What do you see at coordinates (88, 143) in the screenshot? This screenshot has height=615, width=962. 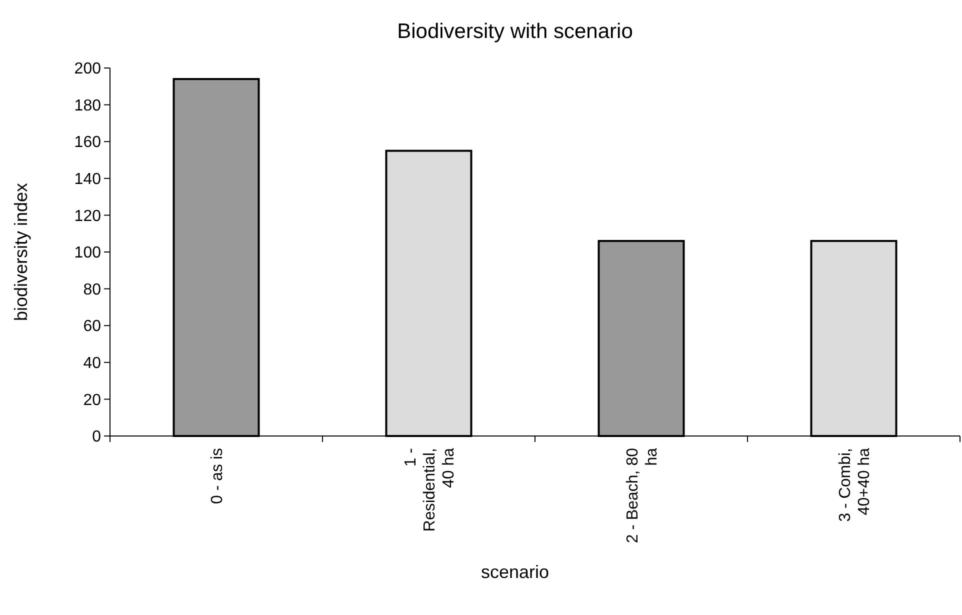 I see `y-tick-label: 160` at bounding box center [88, 143].